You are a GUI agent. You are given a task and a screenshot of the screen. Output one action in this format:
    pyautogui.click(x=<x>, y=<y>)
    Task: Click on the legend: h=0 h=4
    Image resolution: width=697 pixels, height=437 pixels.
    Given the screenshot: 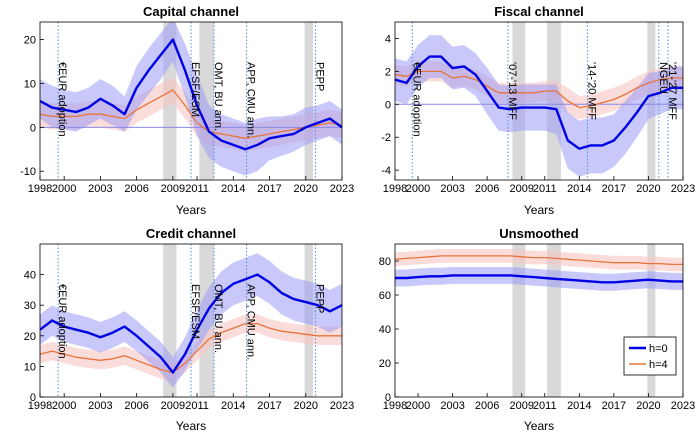 What is the action you would take?
    pyautogui.click(x=650, y=356)
    